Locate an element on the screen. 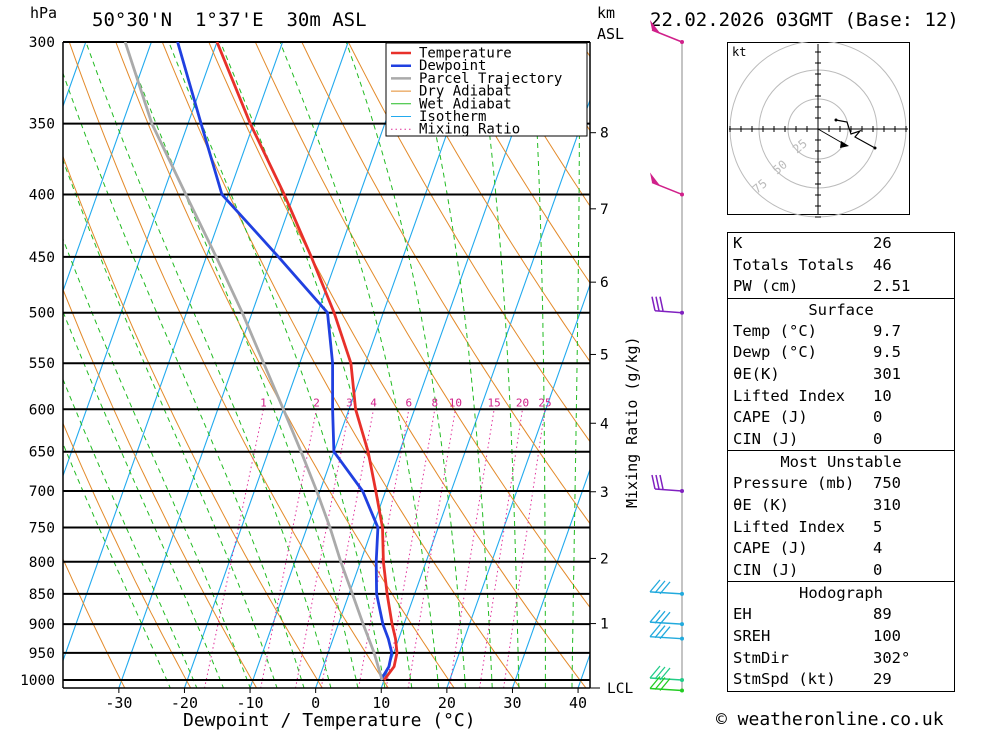 This screenshot has width=1000, height=733. index-key: θE(K) is located at coordinates (756, 373).